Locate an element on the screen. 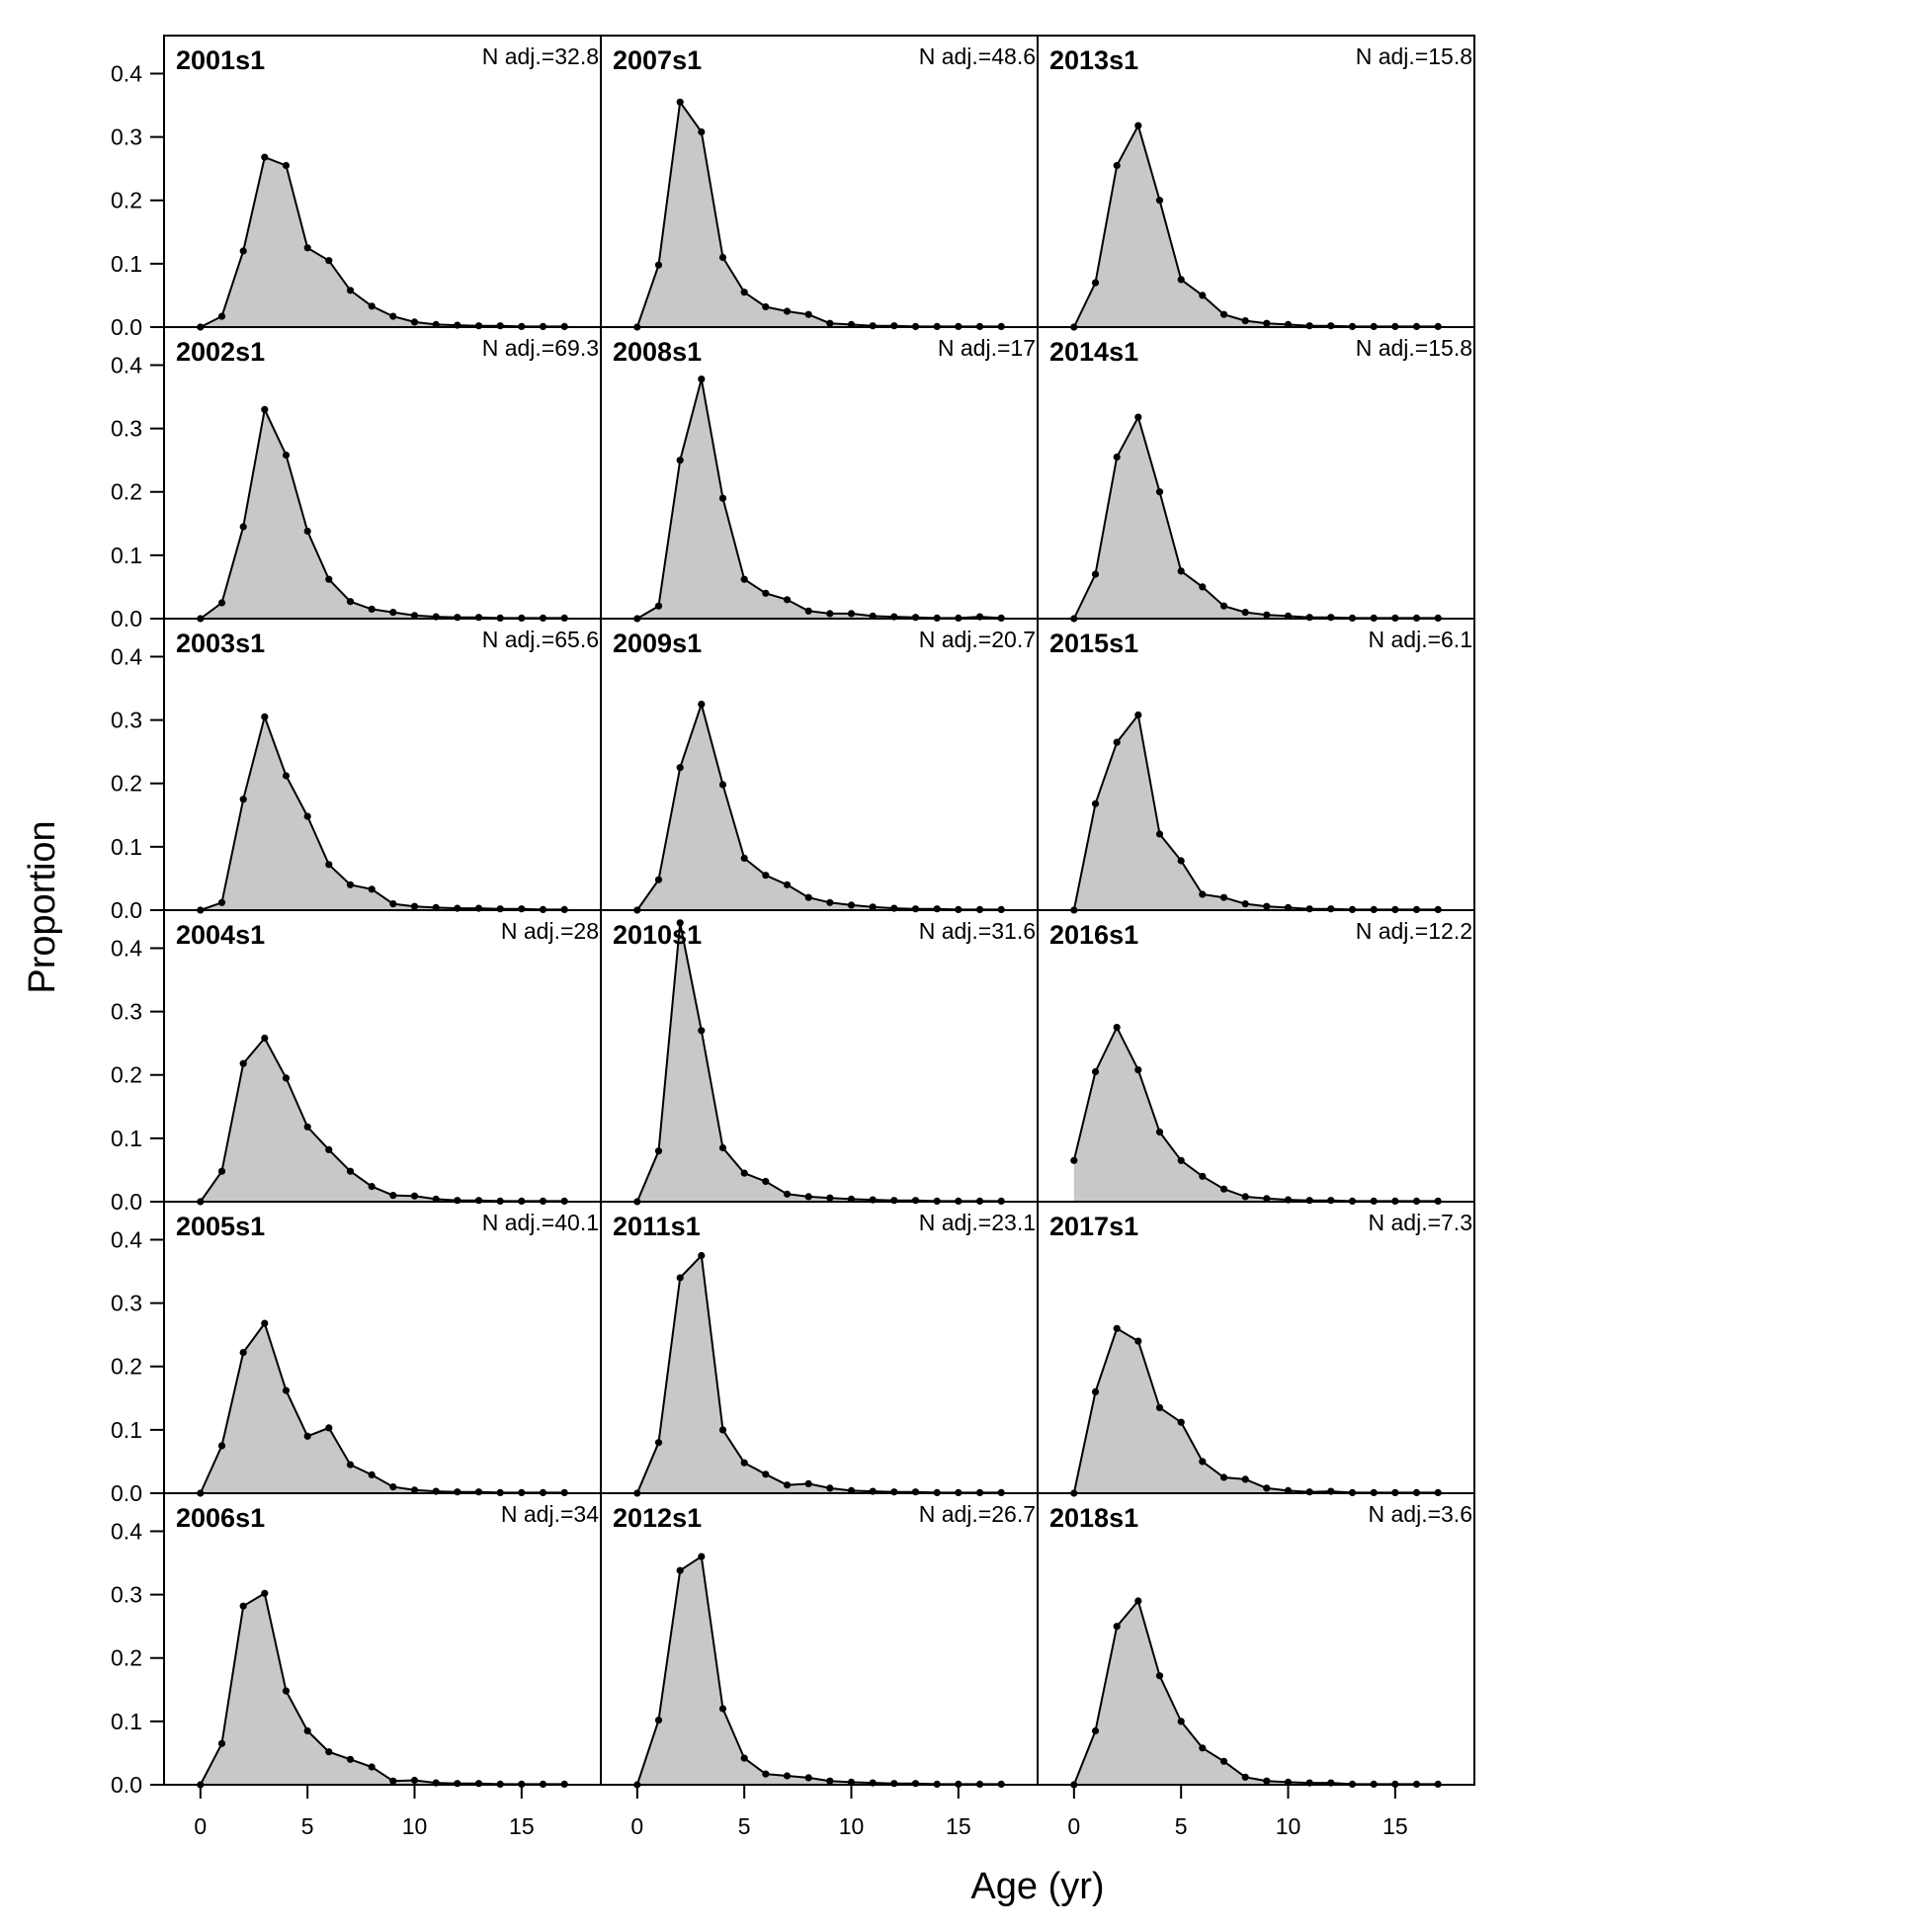 This screenshot has height=1932, width=1927. panel-2015s1: 2015s1 N adj.=6.1 is located at coordinates (1256, 766).